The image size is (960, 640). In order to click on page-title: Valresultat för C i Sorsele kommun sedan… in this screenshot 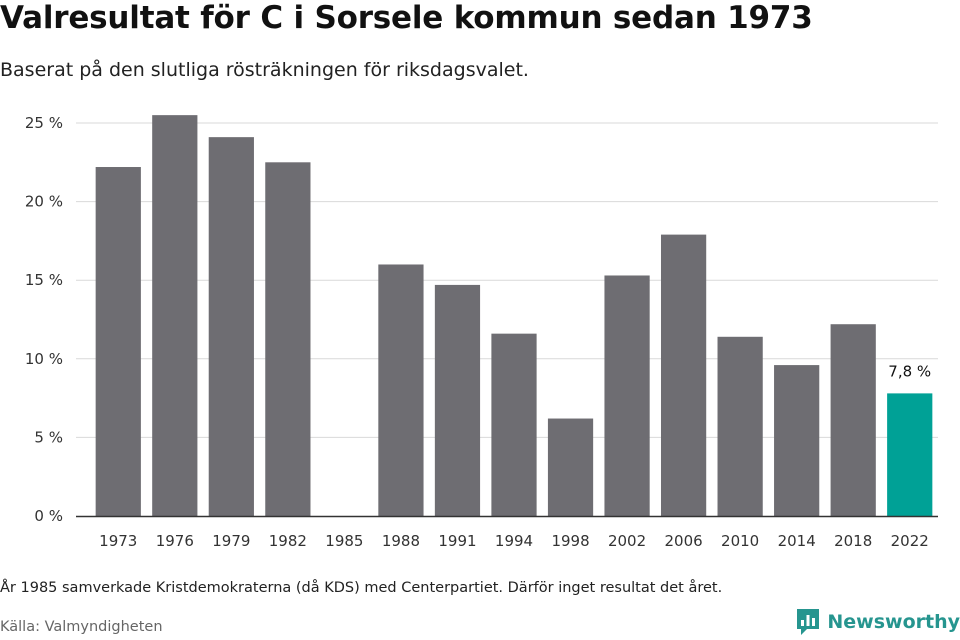, I will do `click(406, 18)`.